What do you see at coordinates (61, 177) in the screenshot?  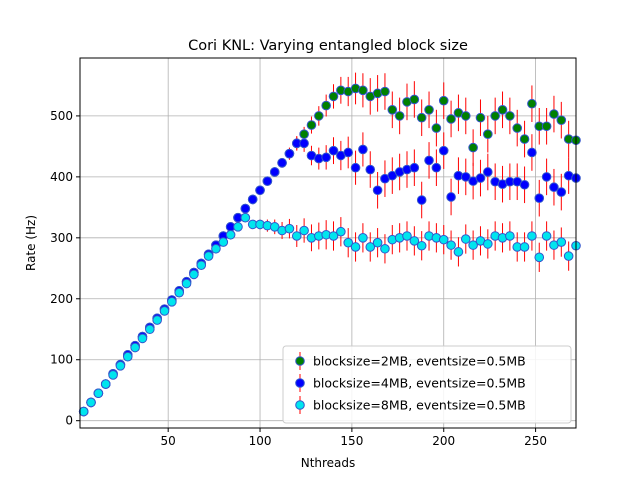 I see `y-tick-label: 400` at bounding box center [61, 177].